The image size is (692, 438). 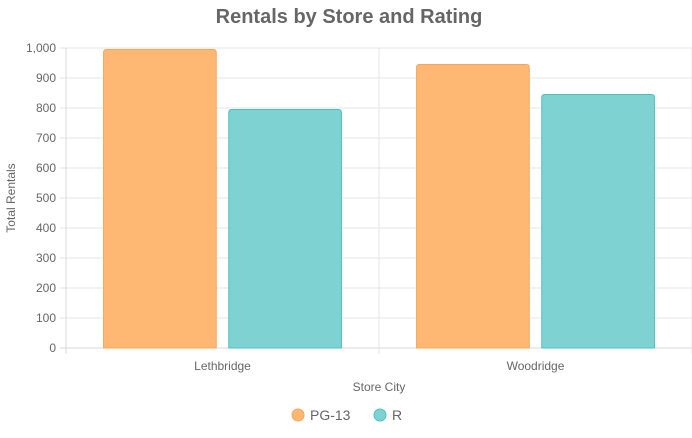 I want to click on legend: PG-13 R, so click(x=346, y=415).